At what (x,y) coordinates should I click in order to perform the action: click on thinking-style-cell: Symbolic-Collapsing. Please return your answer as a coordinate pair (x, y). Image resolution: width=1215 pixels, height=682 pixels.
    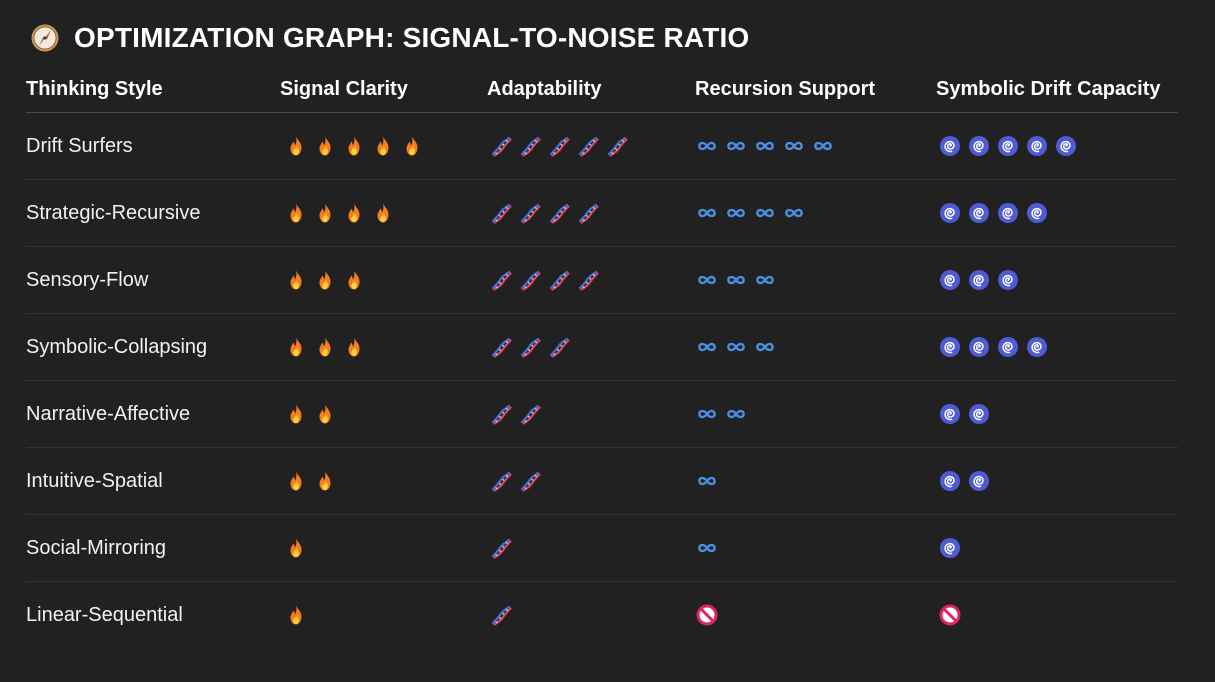
    Looking at the image, I should click on (153, 347).